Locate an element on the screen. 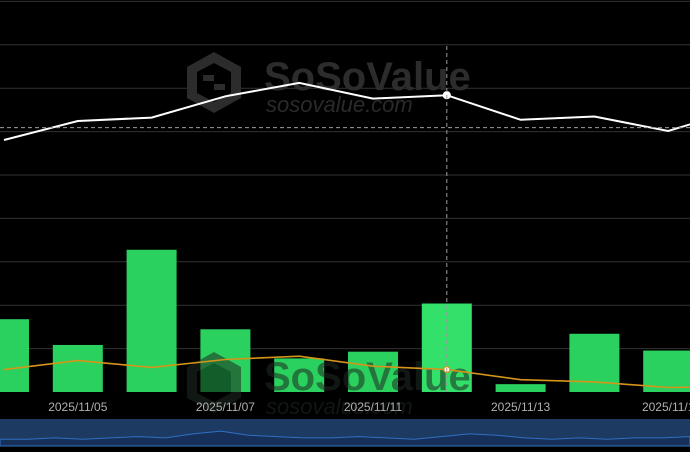 The height and width of the screenshot is (452, 690). x-tick-label: 2025/11/05 is located at coordinates (77, 407).